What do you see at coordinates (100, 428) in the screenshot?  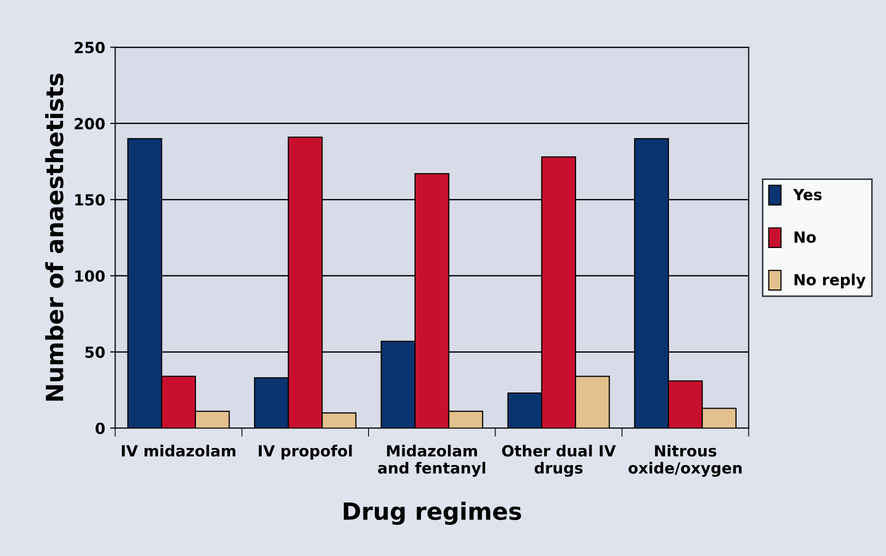 I see `y-tick-label: 0` at bounding box center [100, 428].